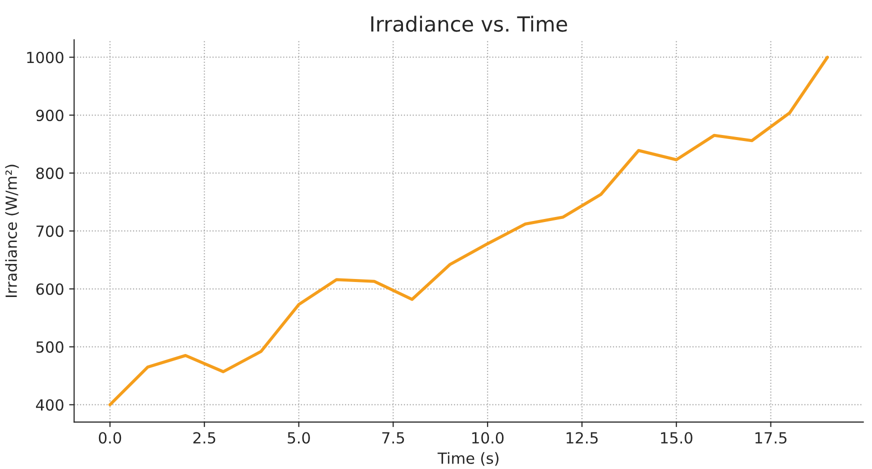 The image size is (872, 469). What do you see at coordinates (299, 438) in the screenshot?
I see `x-tick-label: 5.0` at bounding box center [299, 438].